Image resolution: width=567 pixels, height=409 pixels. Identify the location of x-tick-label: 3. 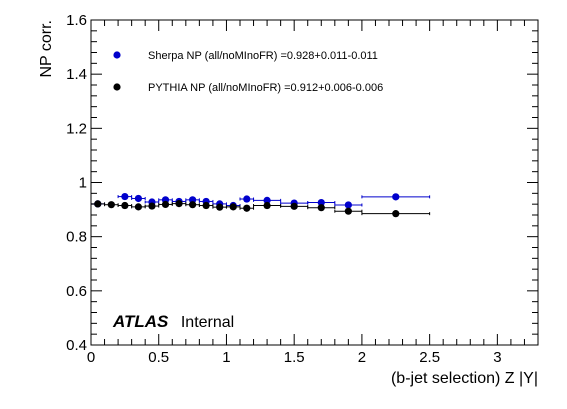
(497, 357).